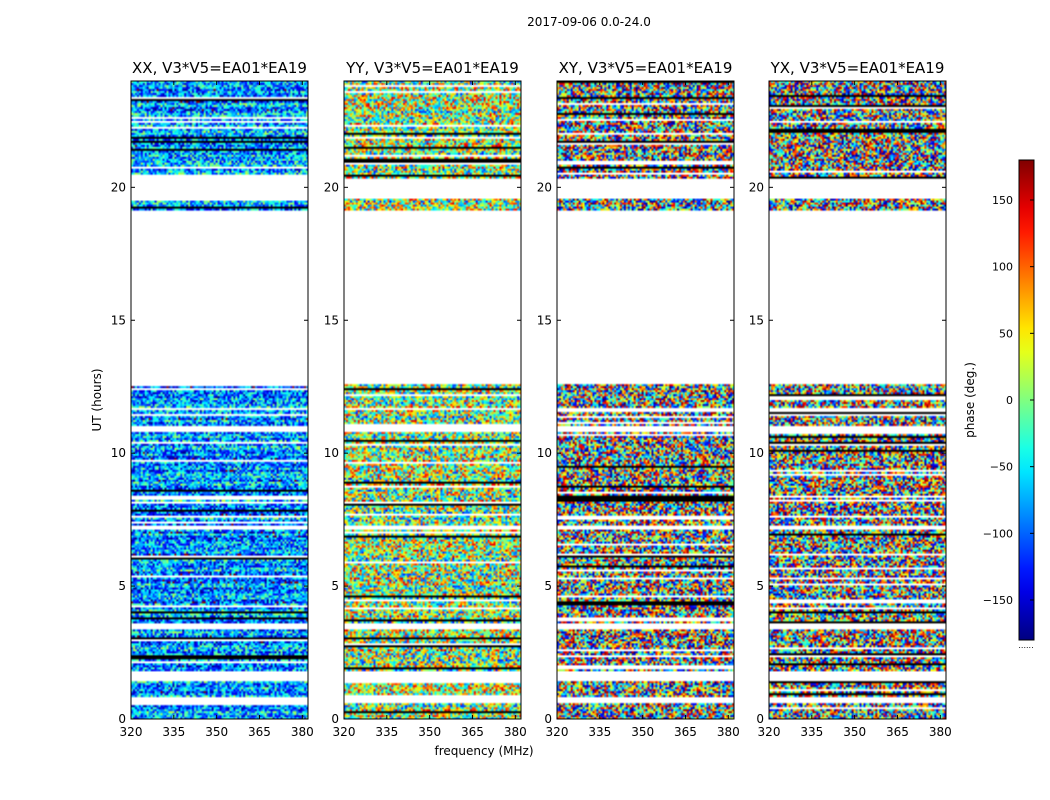  What do you see at coordinates (970, 400) in the screenshot?
I see `colorbar-label: phase (deg.)` at bounding box center [970, 400].